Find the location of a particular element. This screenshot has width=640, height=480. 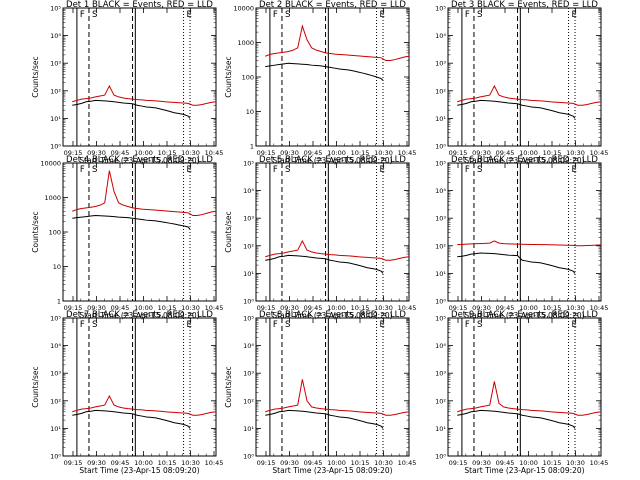

y-tick-label: 10000 is located at coordinates (243, 9).